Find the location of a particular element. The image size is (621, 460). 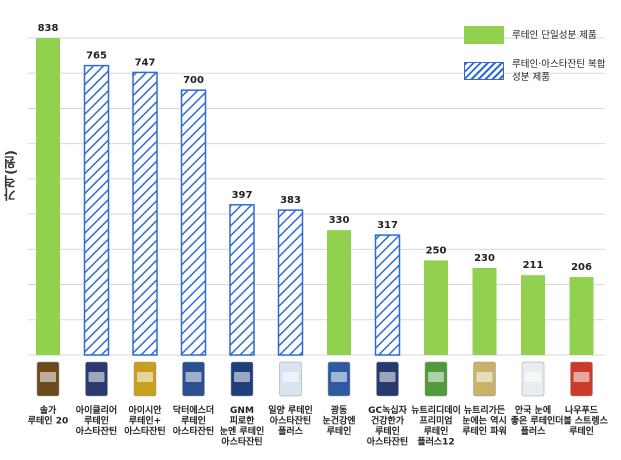

category-label-7: 광동 눈건강엔 루테인 is located at coordinates (338, 420).